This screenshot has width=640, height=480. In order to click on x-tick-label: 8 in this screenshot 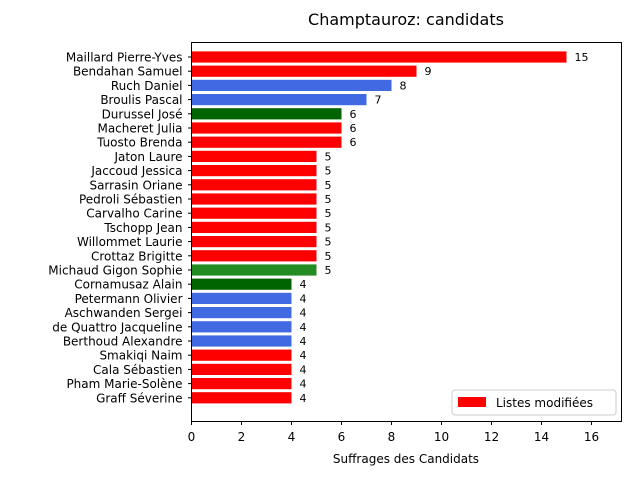, I will do `click(392, 437)`.